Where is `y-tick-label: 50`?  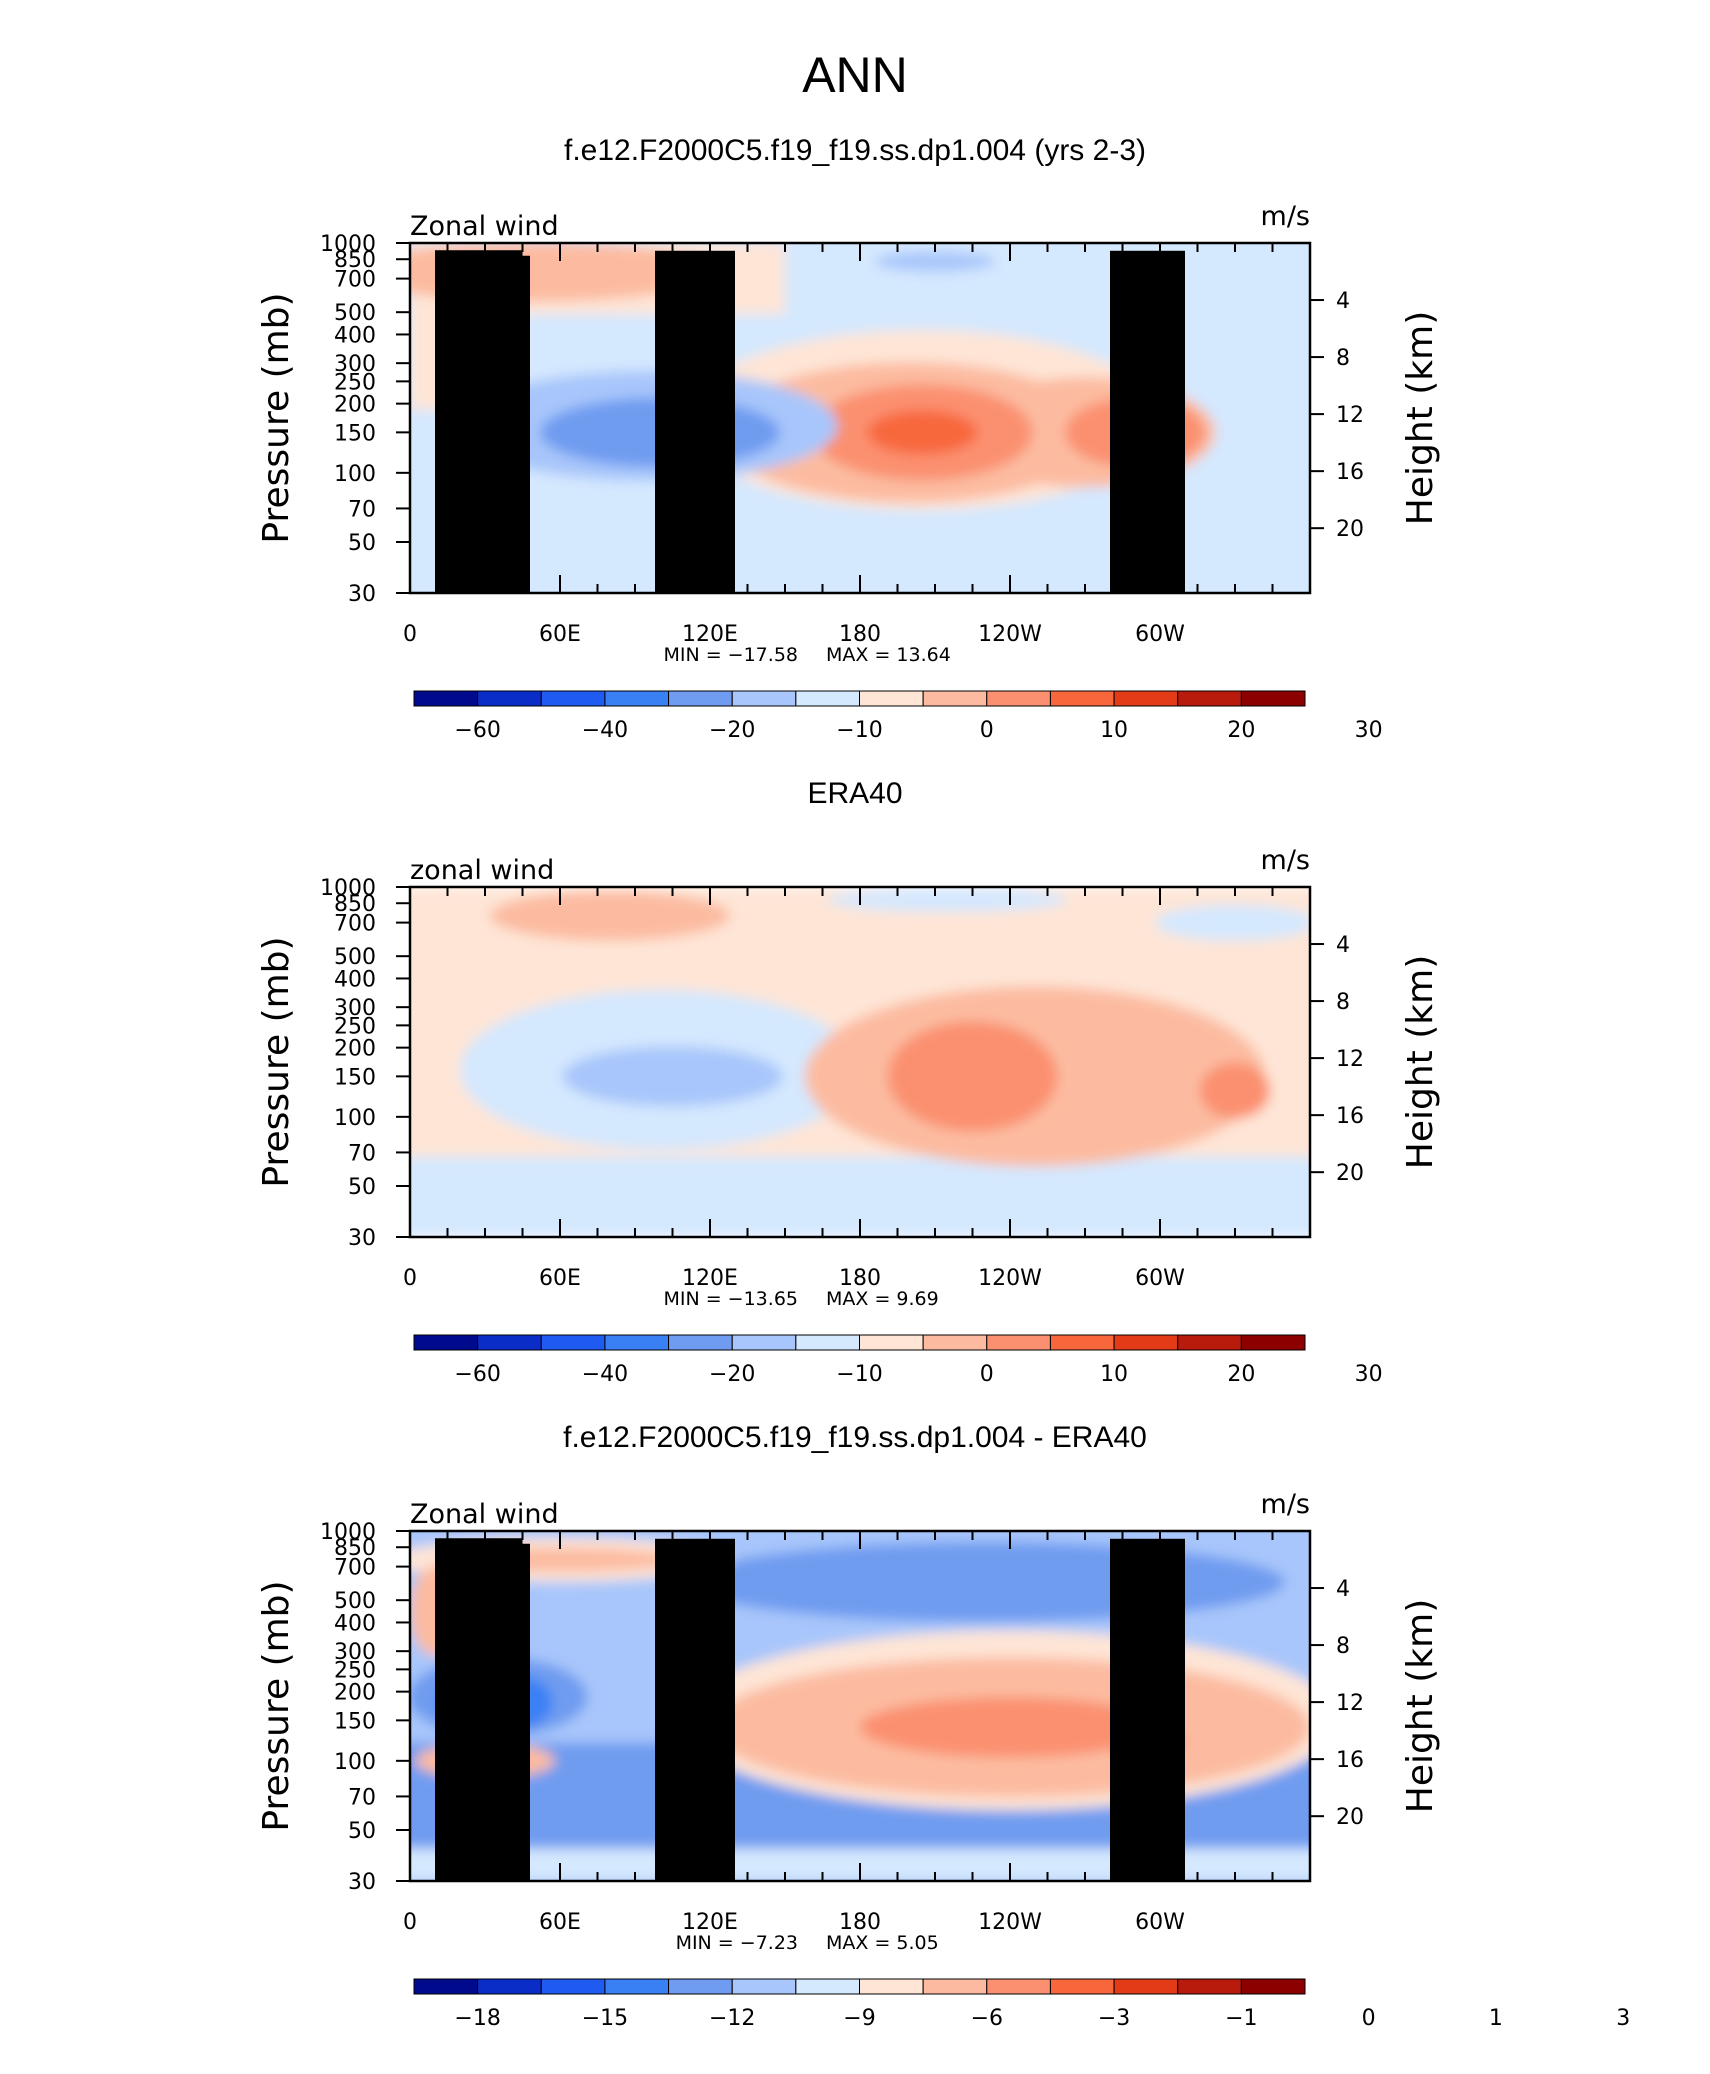 y-tick-label: 50 is located at coordinates (362, 1831).